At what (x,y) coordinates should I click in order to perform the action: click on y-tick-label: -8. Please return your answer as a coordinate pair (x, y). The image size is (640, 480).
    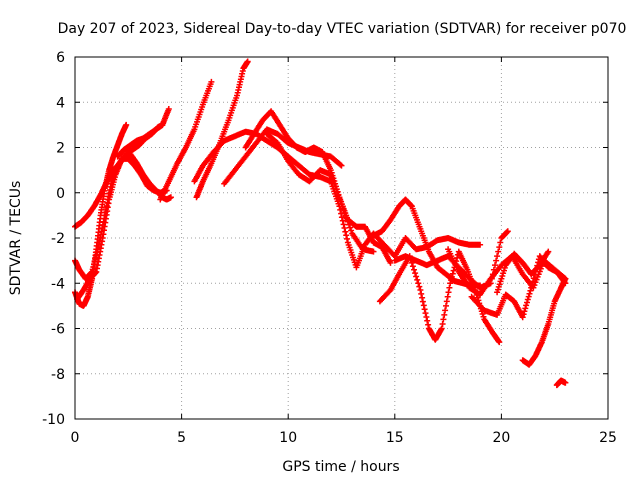
    Looking at the image, I should click on (58, 375).